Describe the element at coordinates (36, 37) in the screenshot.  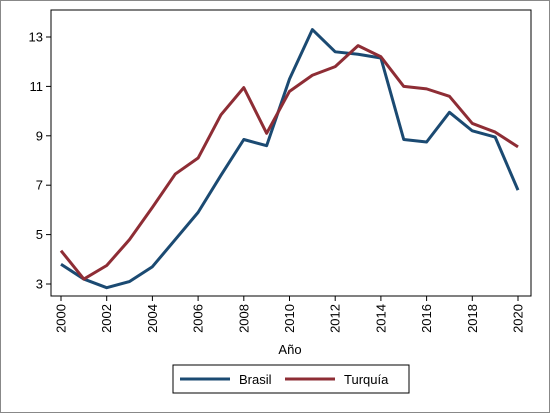
I see `y-tick-label: 13` at that location.